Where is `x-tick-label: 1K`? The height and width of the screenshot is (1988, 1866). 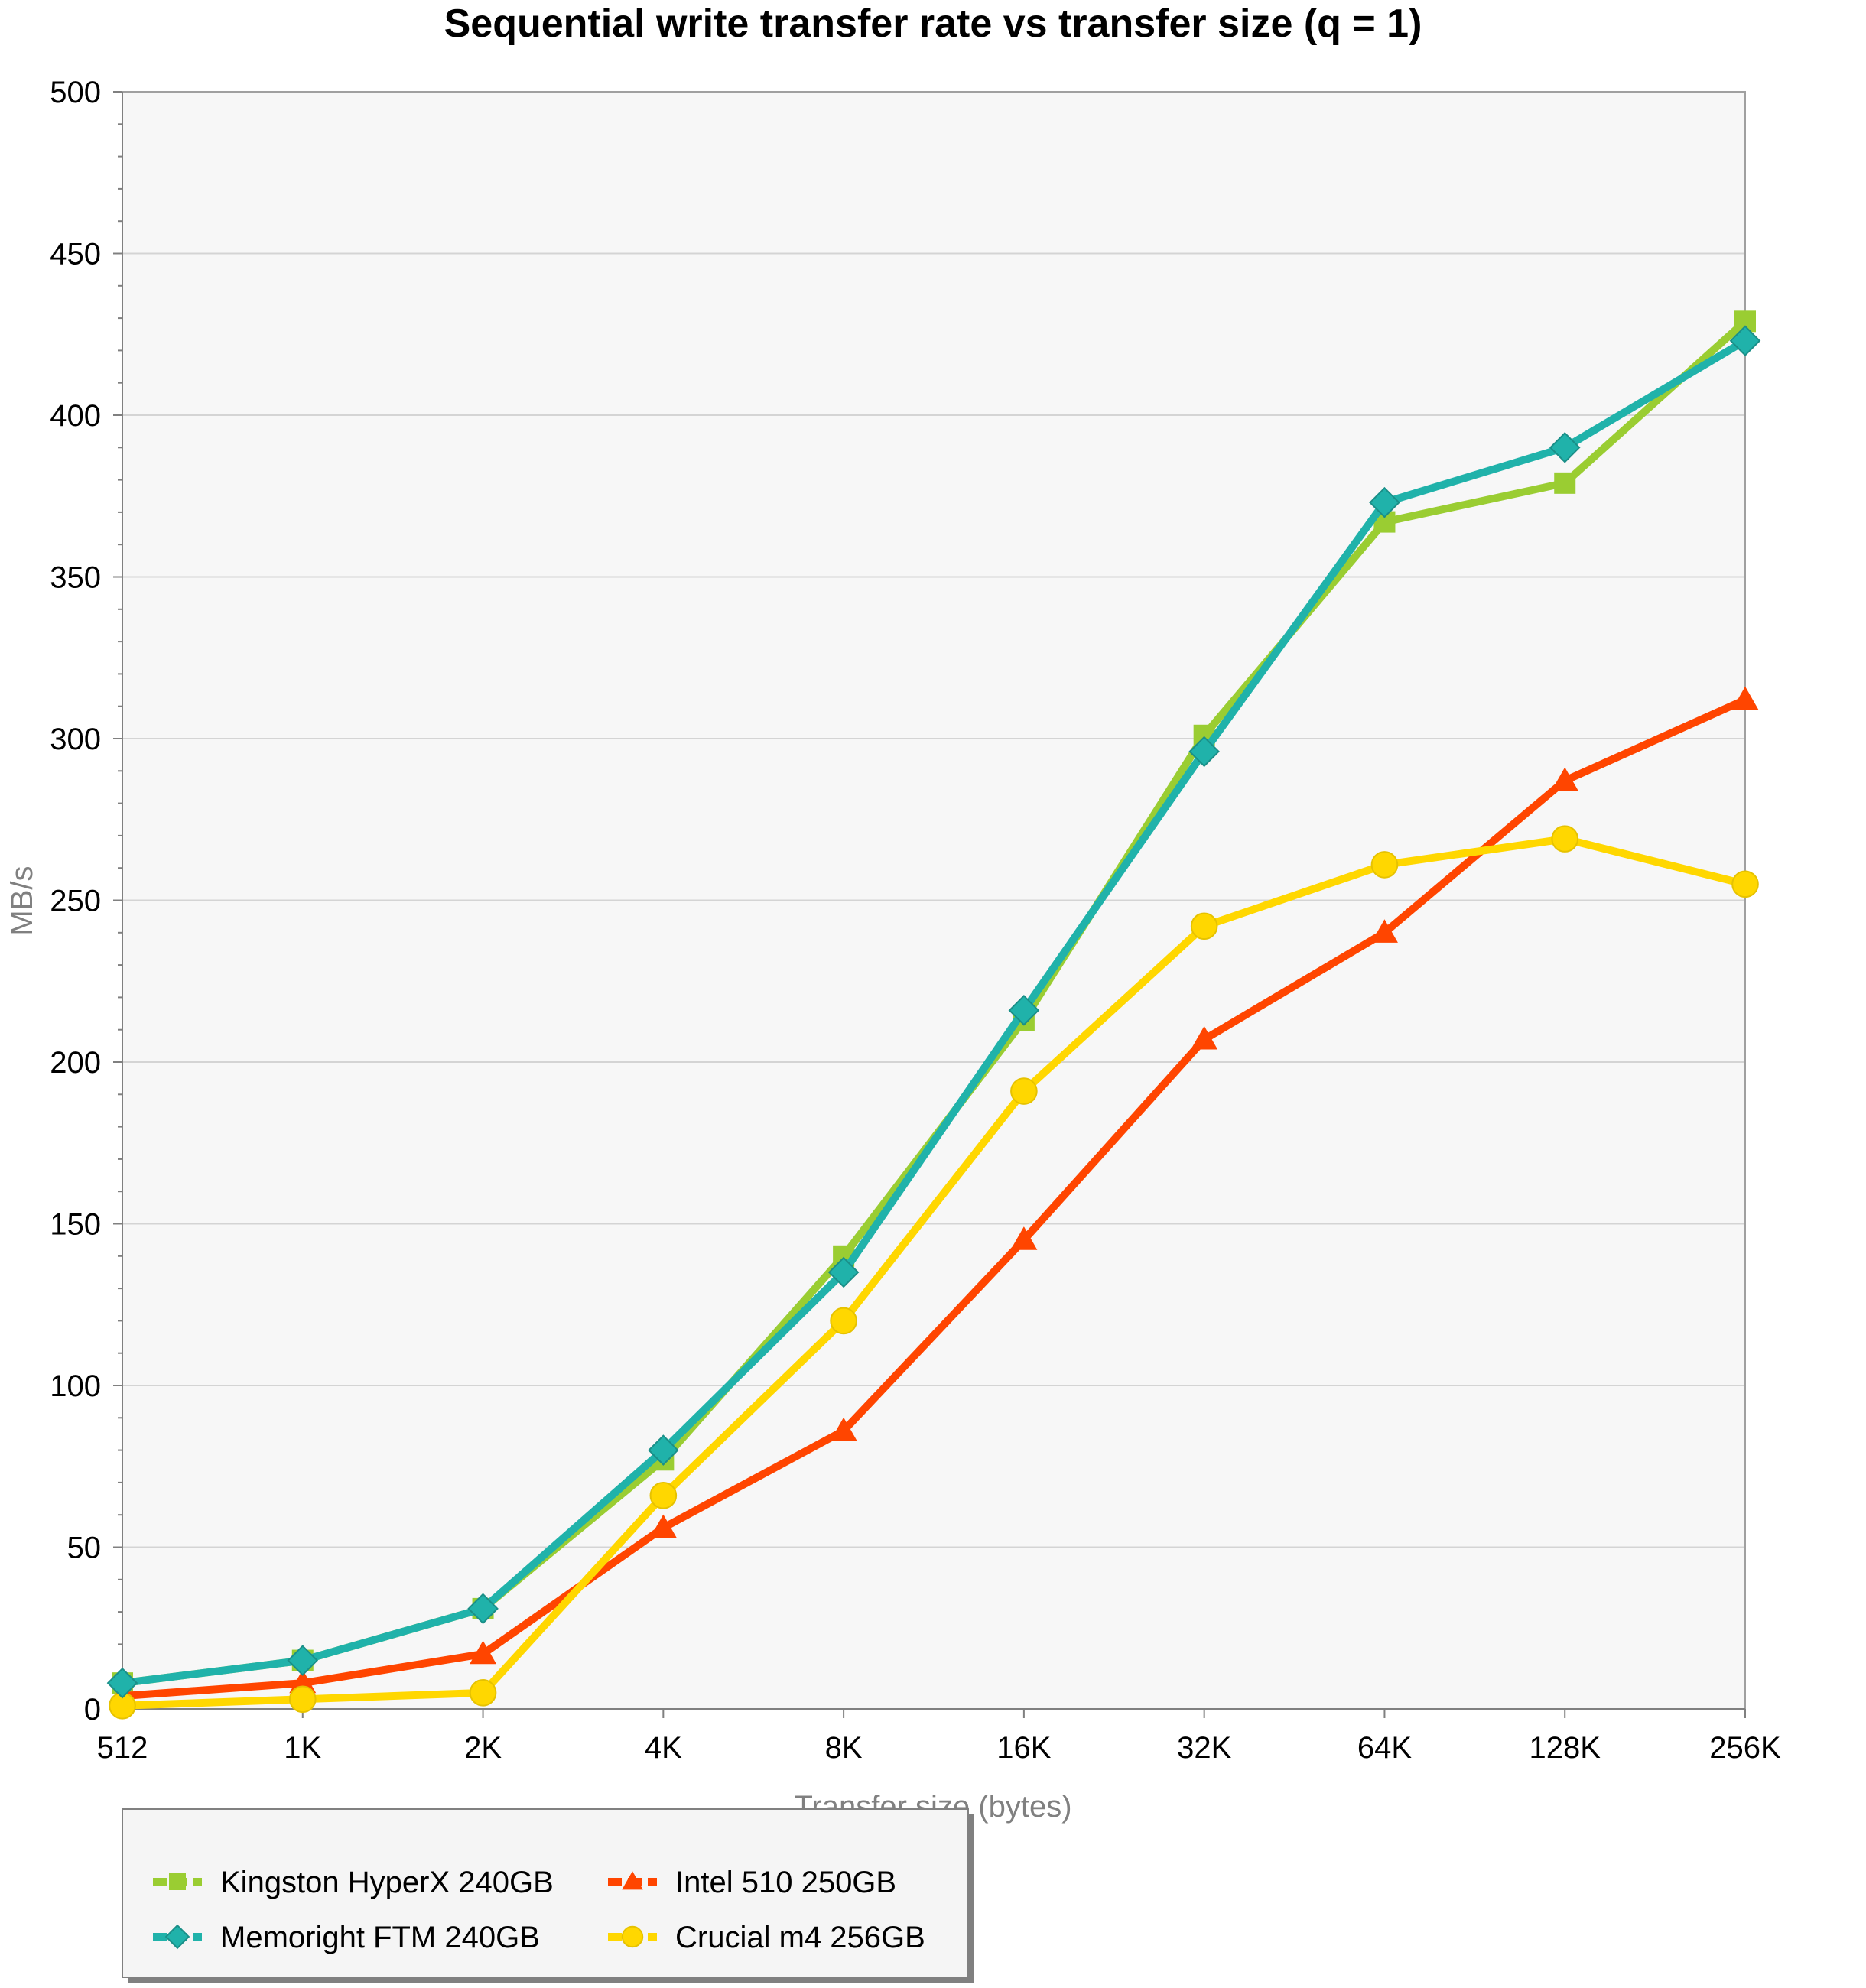 x-tick-label: 1K is located at coordinates (302, 1748).